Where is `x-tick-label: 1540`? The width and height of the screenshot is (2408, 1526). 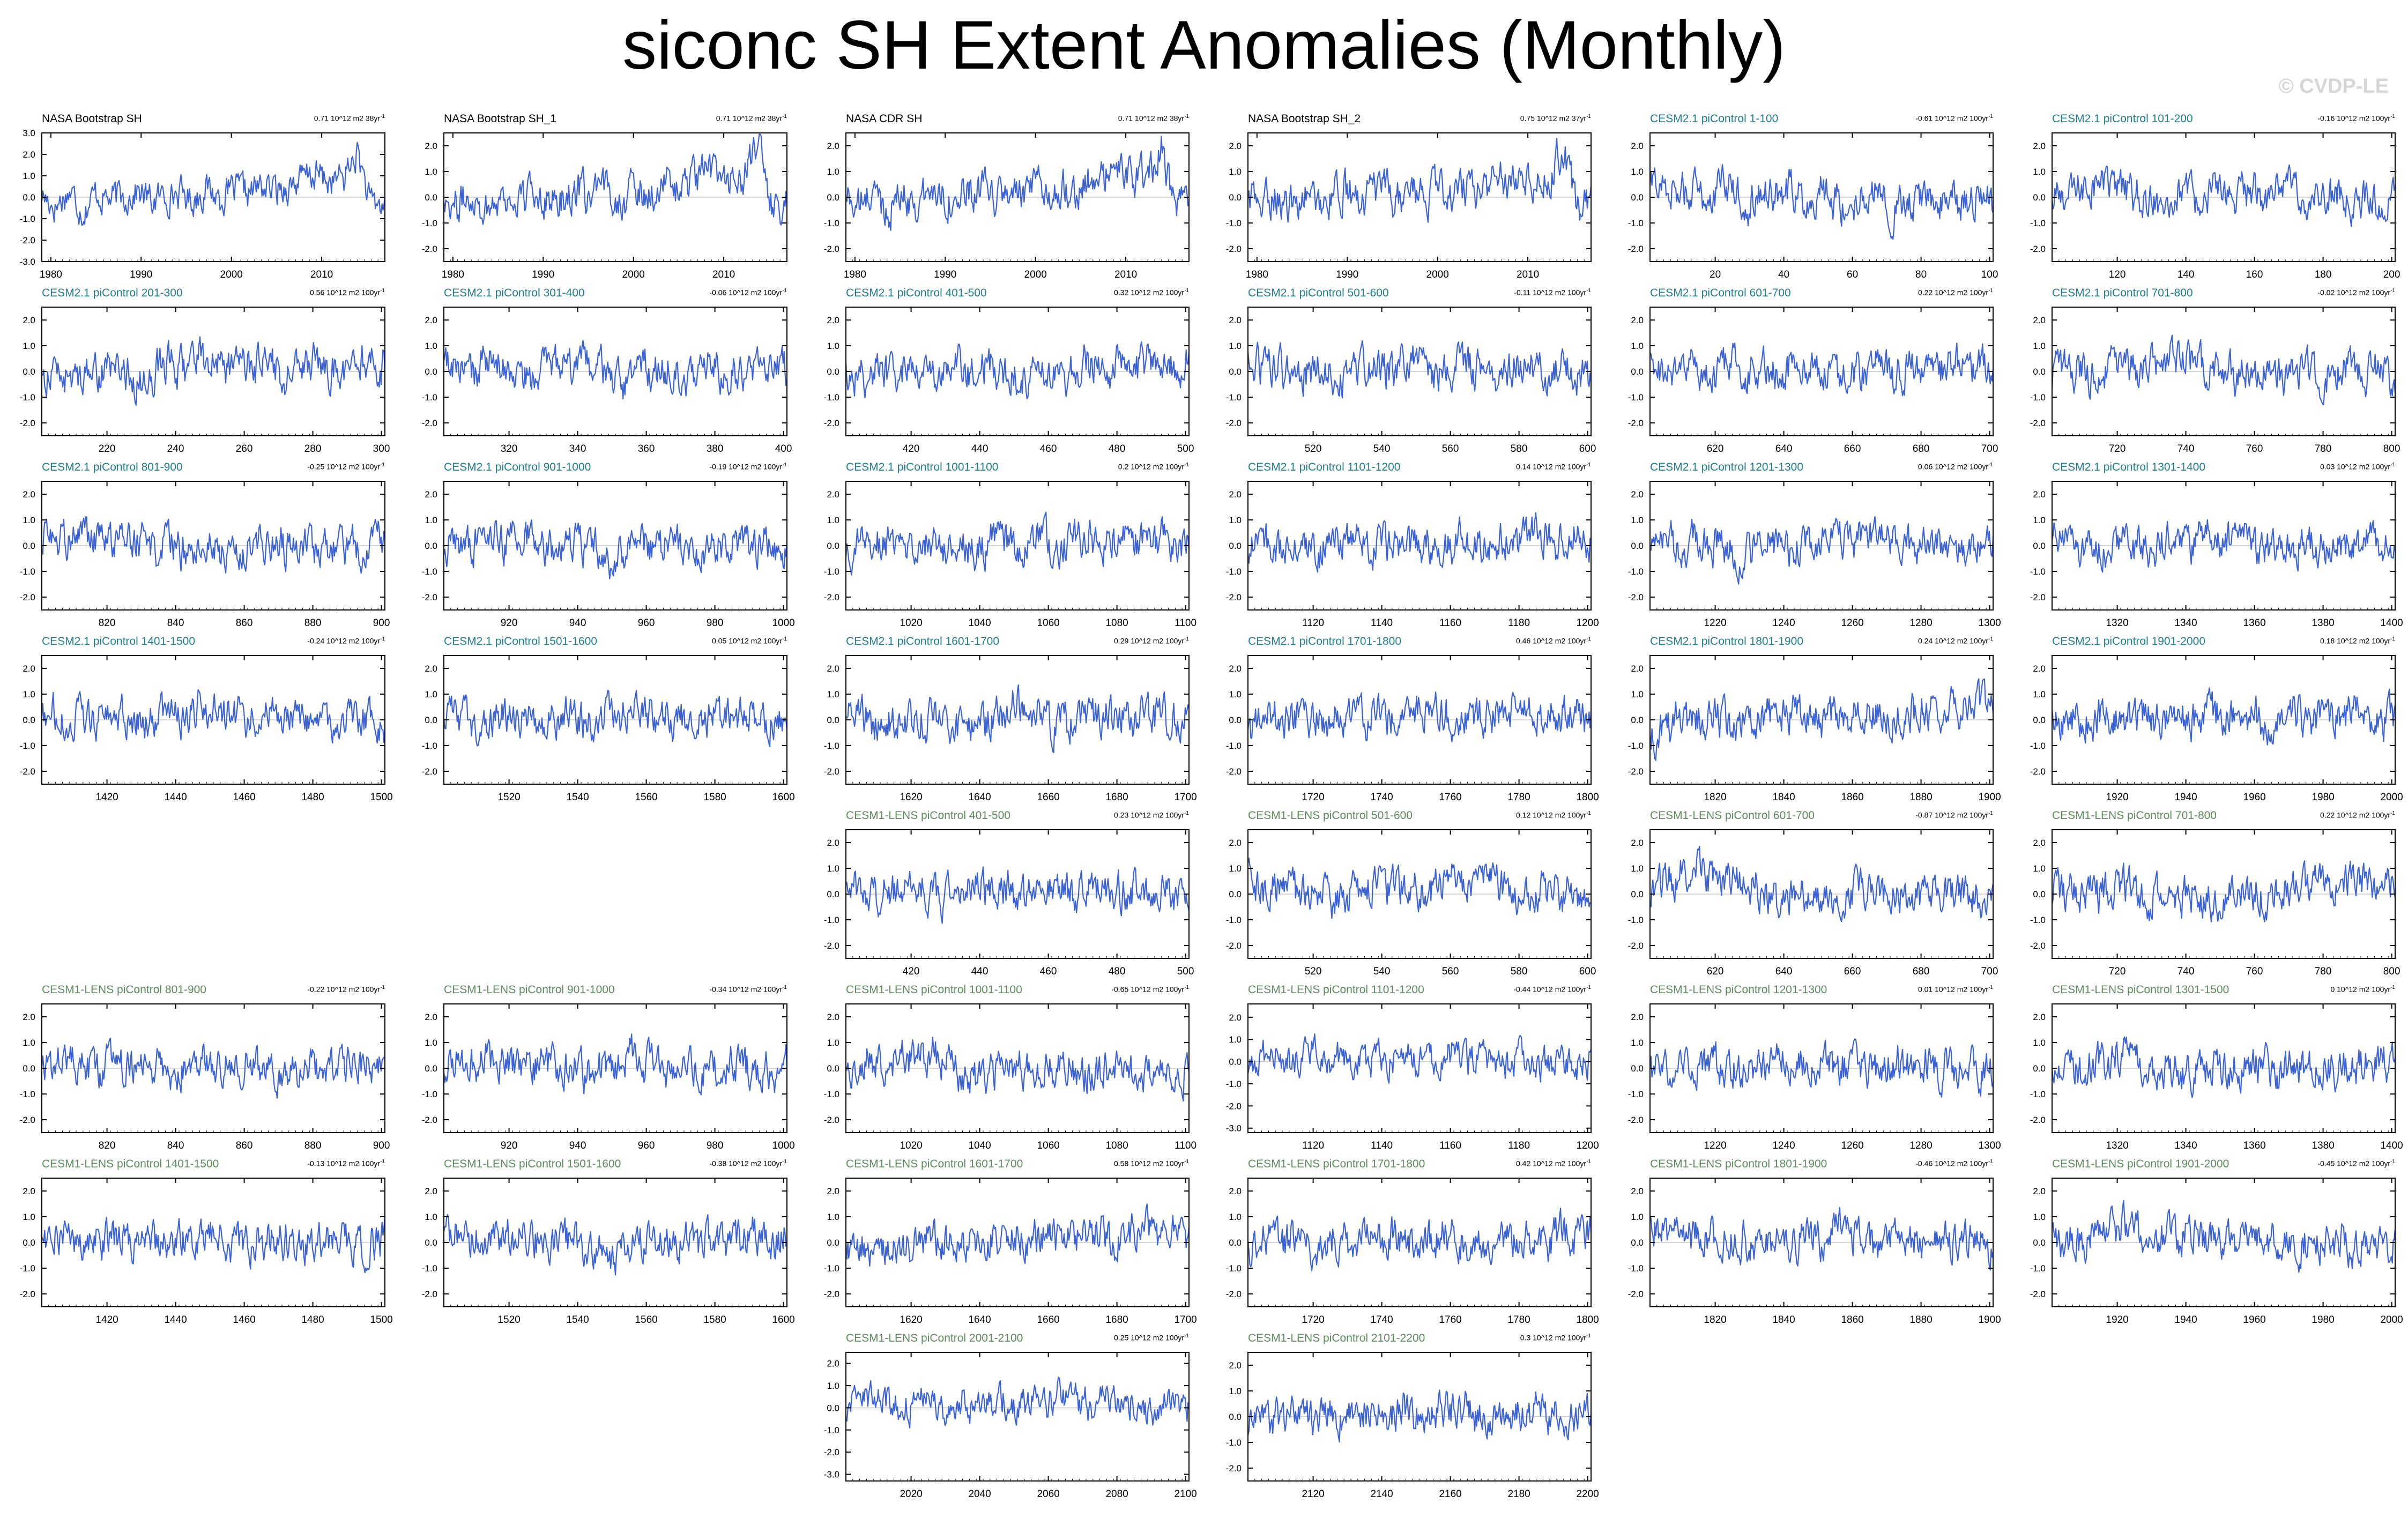 x-tick-label: 1540 is located at coordinates (577, 1320).